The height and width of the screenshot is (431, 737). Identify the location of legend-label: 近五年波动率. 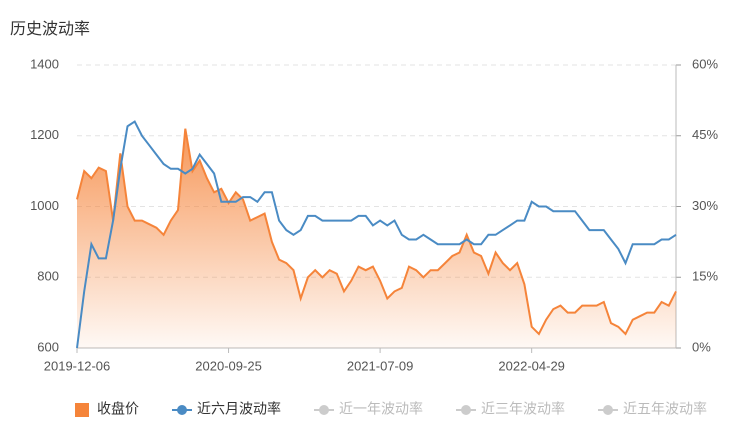
(665, 409).